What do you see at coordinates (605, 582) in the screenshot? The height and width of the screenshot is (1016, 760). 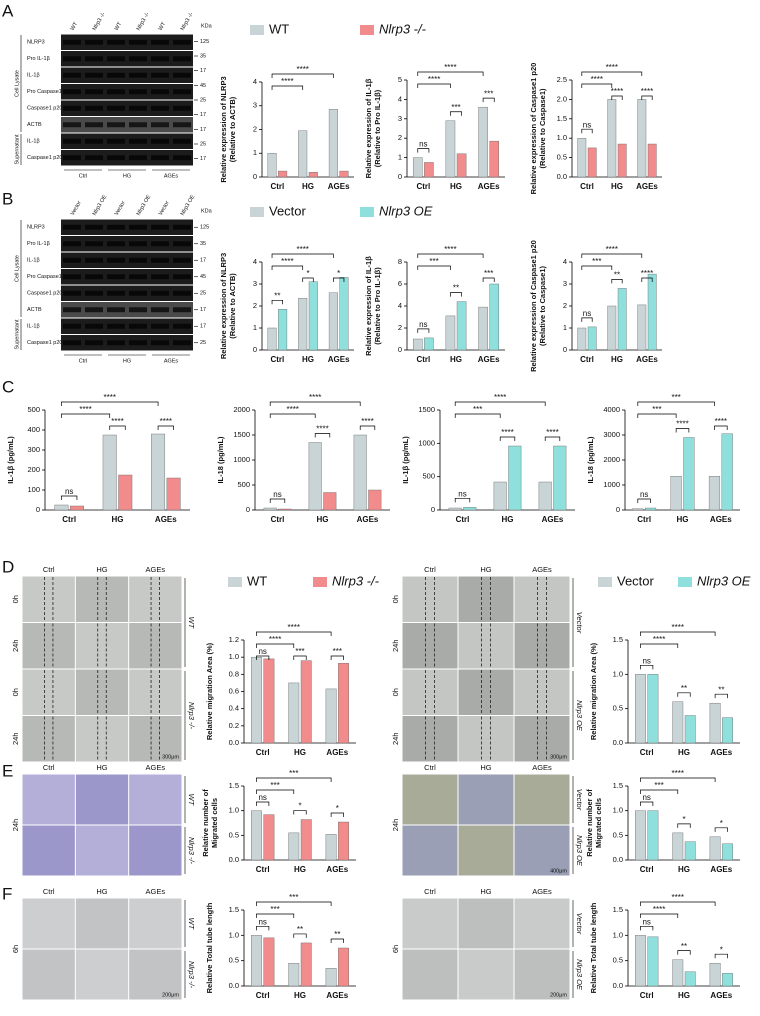 I see `legend-swatch` at bounding box center [605, 582].